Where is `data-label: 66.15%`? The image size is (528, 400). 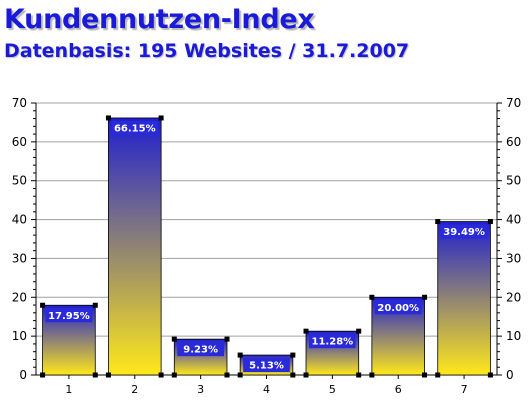 data-label: 66.15% is located at coordinates (135, 127).